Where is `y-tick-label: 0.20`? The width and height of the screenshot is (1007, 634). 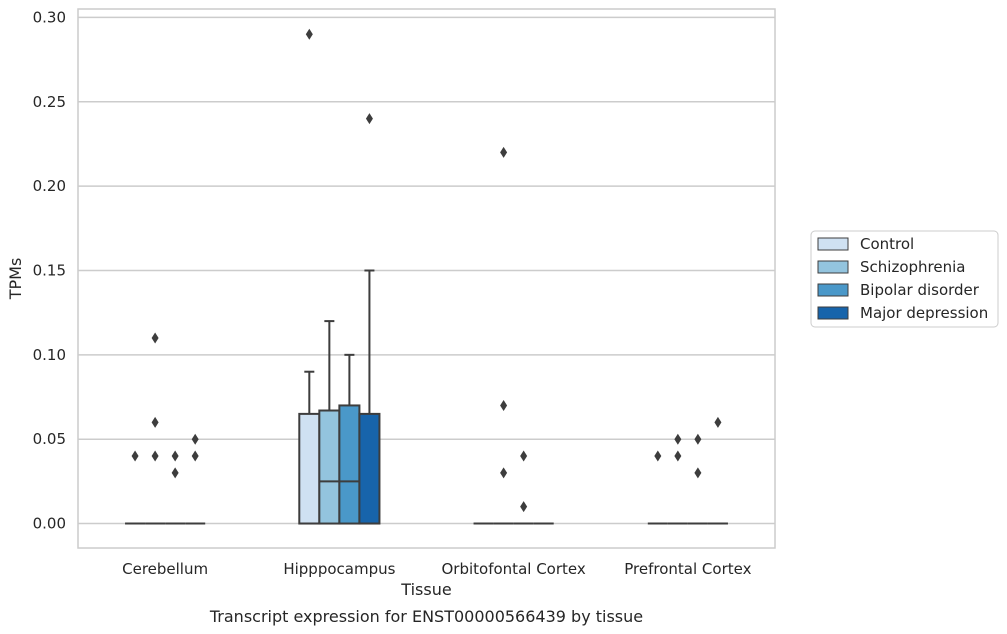
y-tick-label: 0.20 is located at coordinates (49, 186).